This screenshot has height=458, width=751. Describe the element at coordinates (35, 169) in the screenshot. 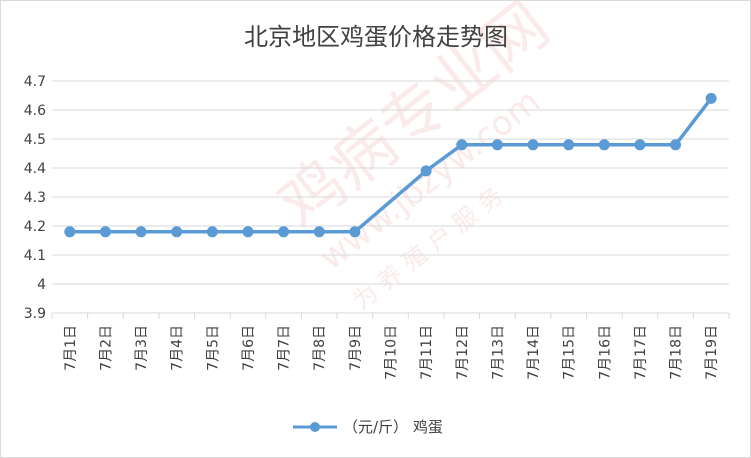

I see `y-tick-label: 4.4` at that location.